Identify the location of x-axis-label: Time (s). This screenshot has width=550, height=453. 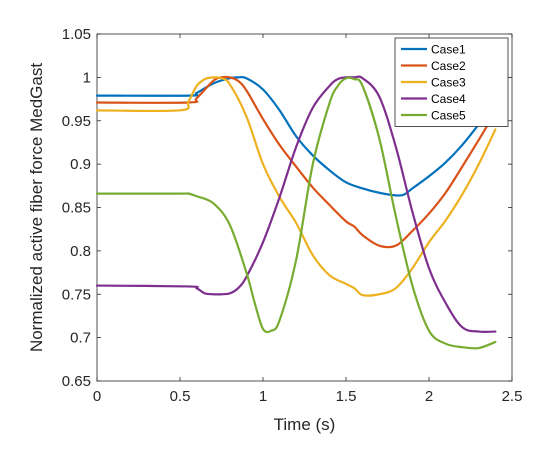
(305, 424).